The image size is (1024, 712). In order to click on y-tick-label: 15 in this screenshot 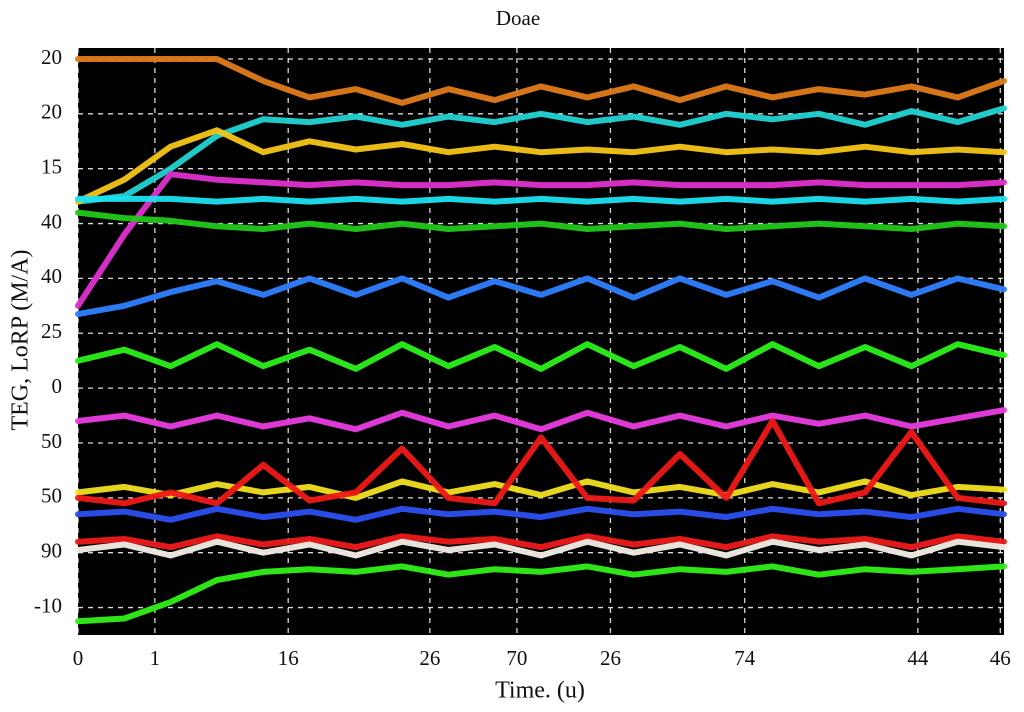, I will do `click(51, 167)`.